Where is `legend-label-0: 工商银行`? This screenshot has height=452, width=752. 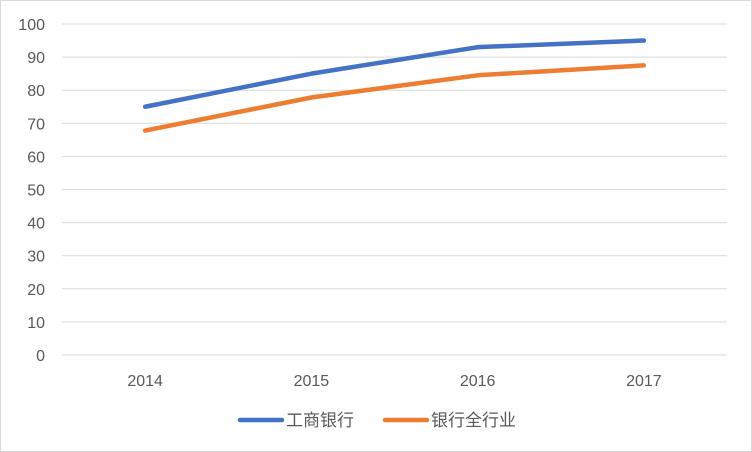
legend-label-0: 工商银行 is located at coordinates (320, 421).